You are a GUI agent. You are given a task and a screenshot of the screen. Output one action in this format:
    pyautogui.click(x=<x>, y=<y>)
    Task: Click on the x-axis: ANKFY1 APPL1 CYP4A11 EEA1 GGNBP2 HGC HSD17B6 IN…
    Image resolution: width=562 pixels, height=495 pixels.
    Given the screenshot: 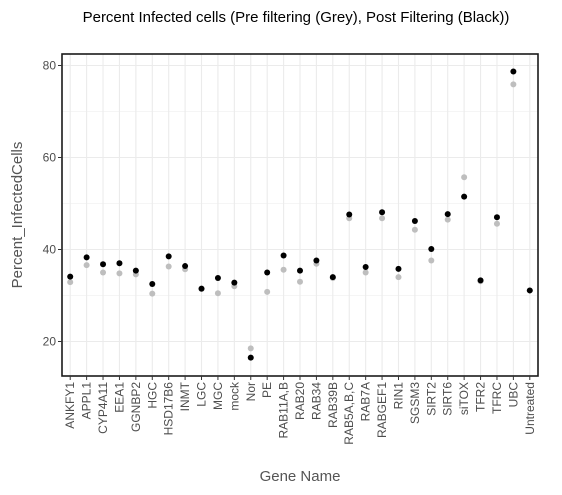 What is the action you would take?
    pyautogui.click(x=300, y=410)
    